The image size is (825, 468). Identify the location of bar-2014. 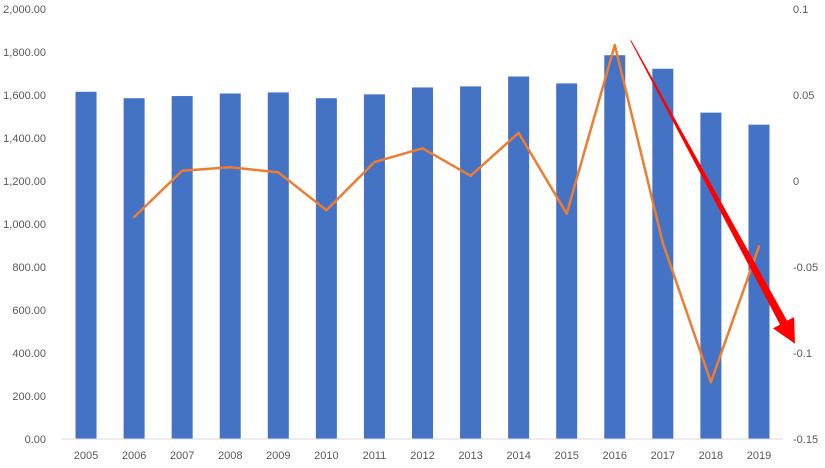
(519, 257).